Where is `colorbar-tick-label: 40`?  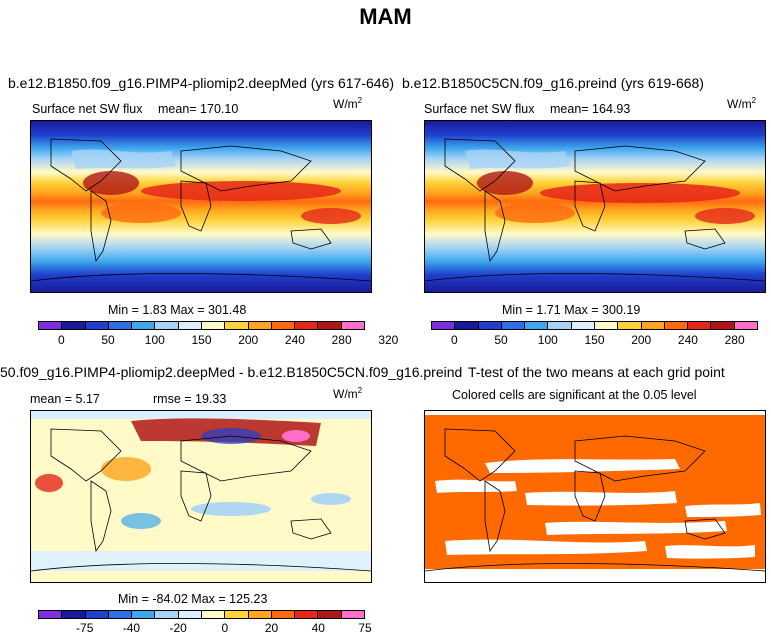 colorbar-tick-label: 40 is located at coordinates (318, 628).